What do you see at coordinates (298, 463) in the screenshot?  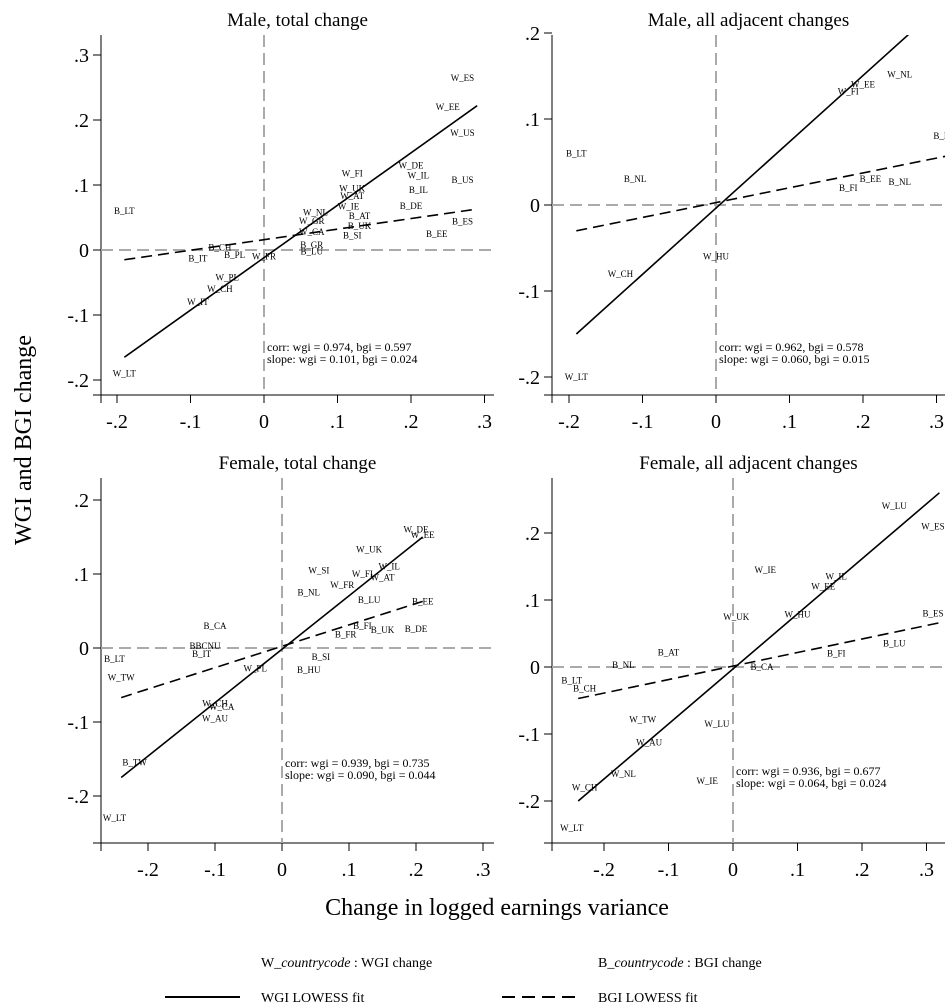 I see `panel-title: Female, total change` at bounding box center [298, 463].